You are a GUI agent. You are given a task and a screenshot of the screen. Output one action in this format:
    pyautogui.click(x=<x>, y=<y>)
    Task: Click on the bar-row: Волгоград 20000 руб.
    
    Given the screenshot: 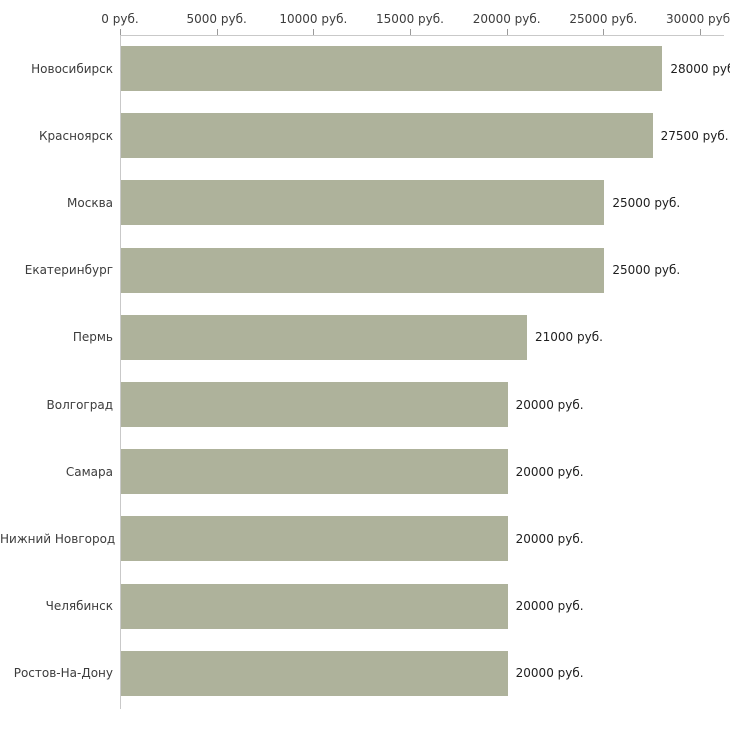 What is the action you would take?
    pyautogui.click(x=365, y=404)
    